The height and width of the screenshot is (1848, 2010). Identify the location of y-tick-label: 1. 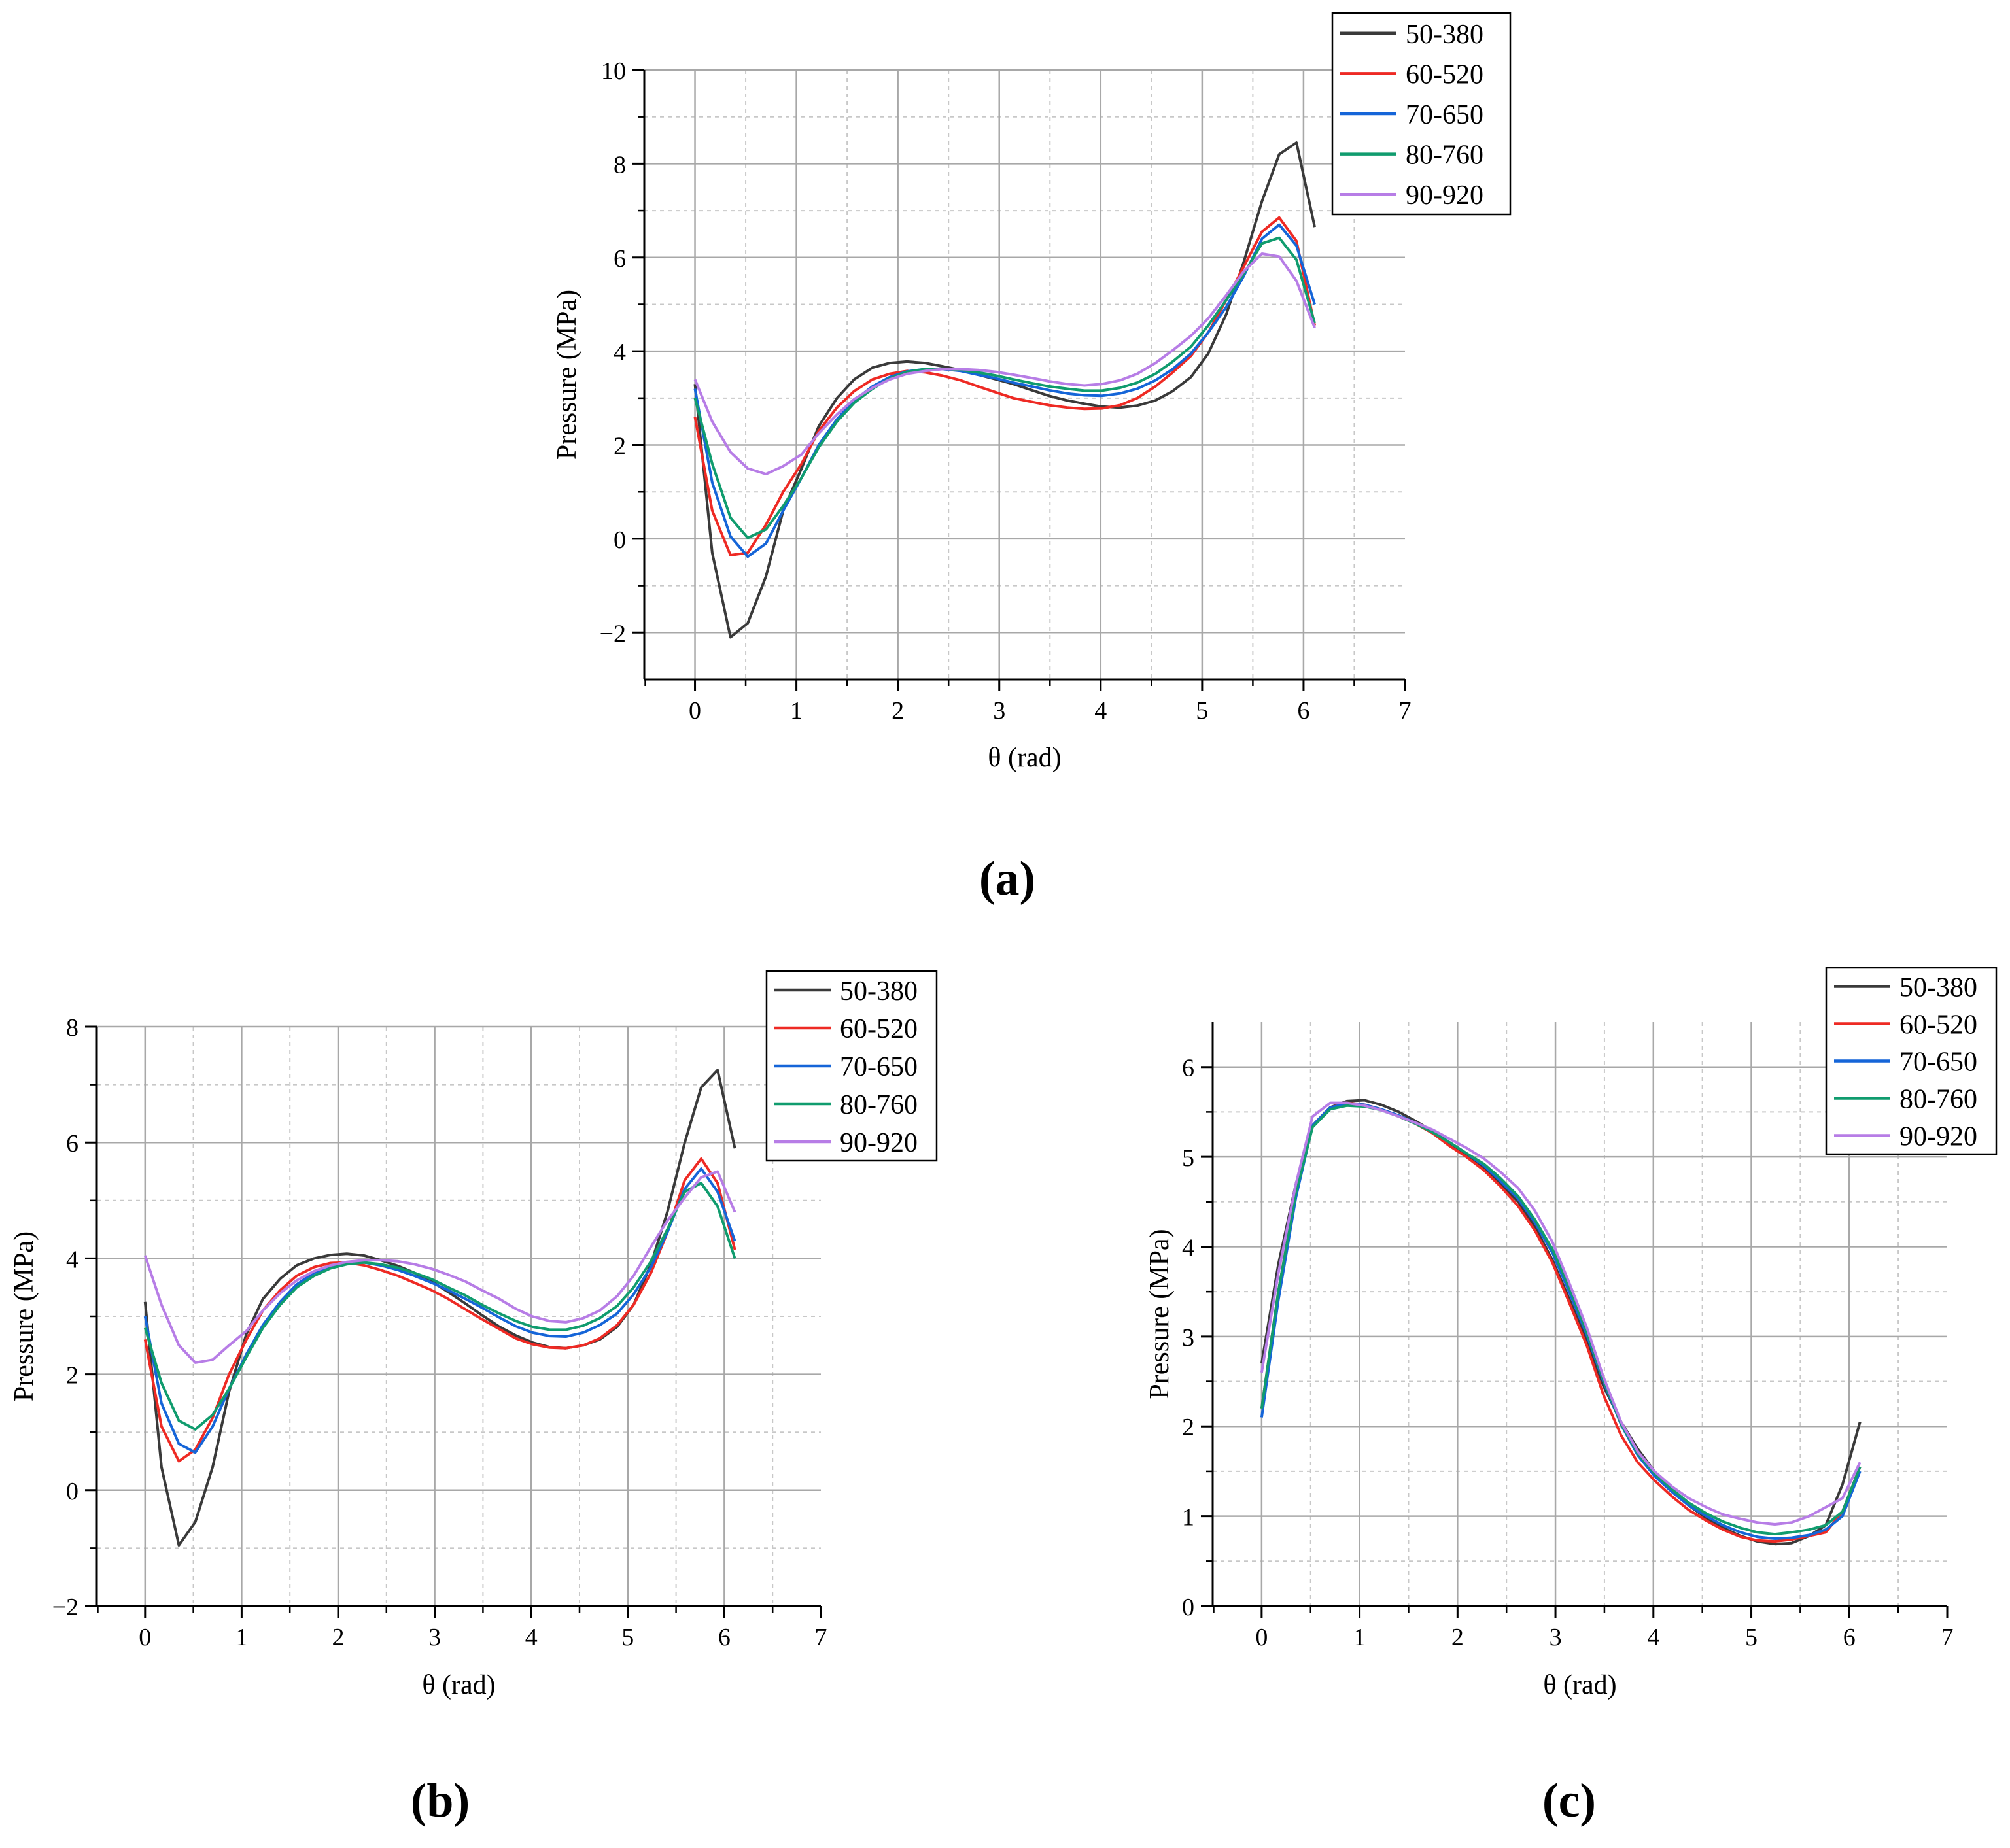
(1188, 1517).